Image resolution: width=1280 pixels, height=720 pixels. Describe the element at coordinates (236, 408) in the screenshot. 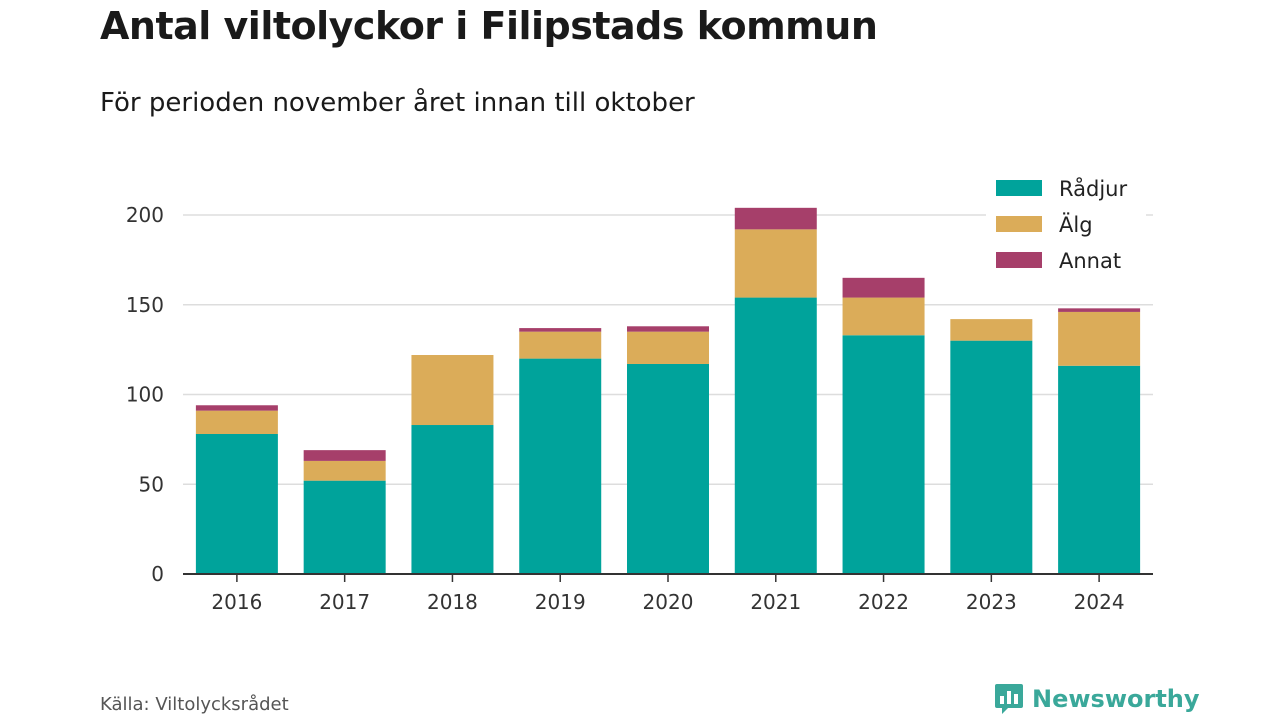

I see `bar-segment-annat-2016` at that location.